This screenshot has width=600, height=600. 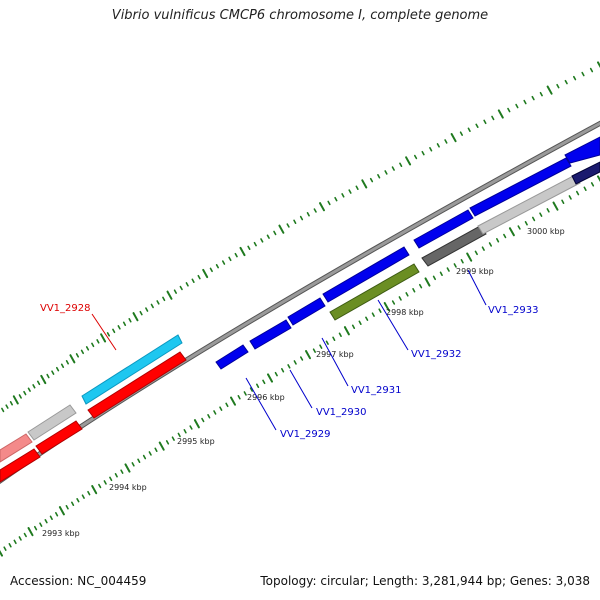 I want to click on tick-label-2999: 2999 kbp, so click(x=475, y=271).